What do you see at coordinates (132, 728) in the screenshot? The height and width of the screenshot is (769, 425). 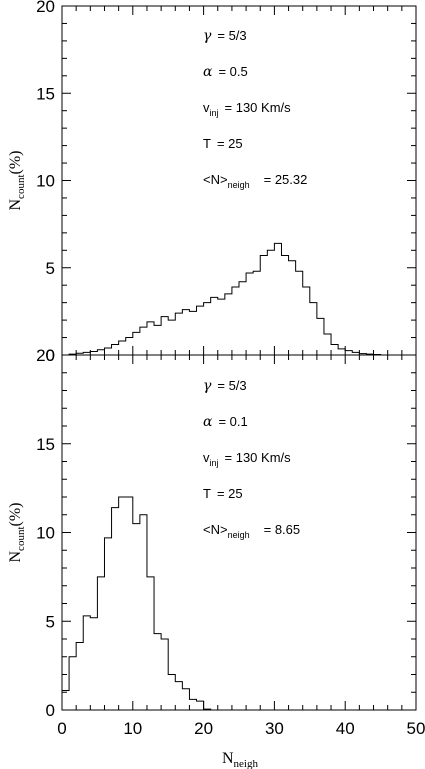 I see `x-tick-label: 10` at bounding box center [132, 728].